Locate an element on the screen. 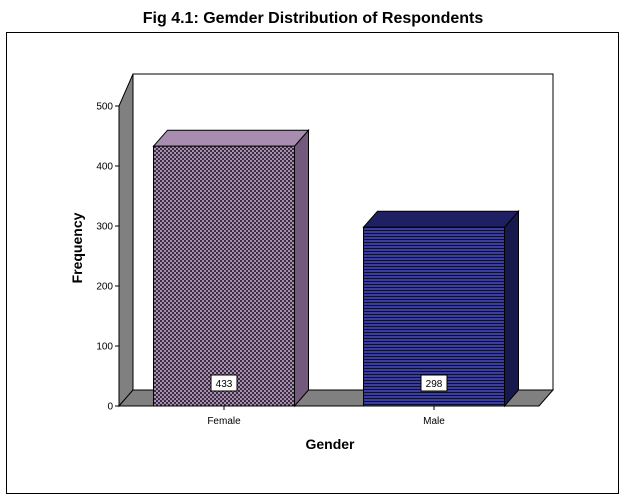 The height and width of the screenshot is (501, 626). y-axis: 0 100 200 300 400 500 is located at coordinates (108, 257).